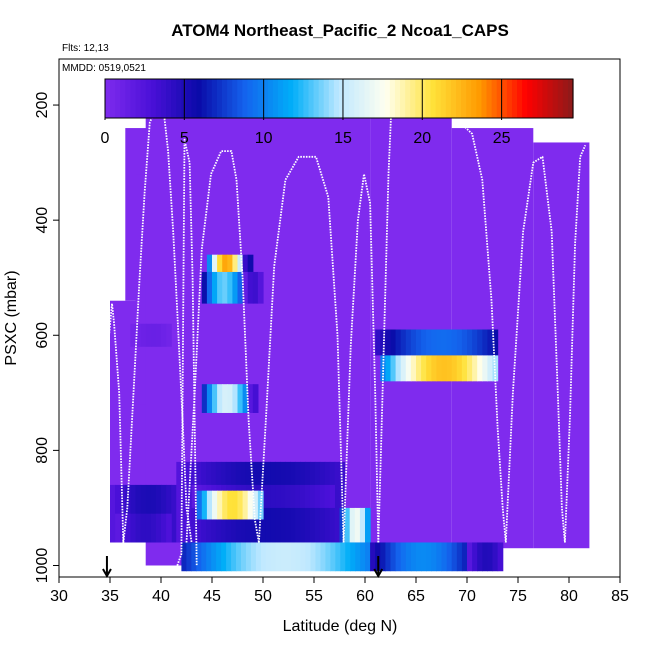 The image size is (650, 655). Describe the element at coordinates (306, 113) in the screenshot. I see `colorbar-ticks: 0 5 10 15 20 25` at that location.